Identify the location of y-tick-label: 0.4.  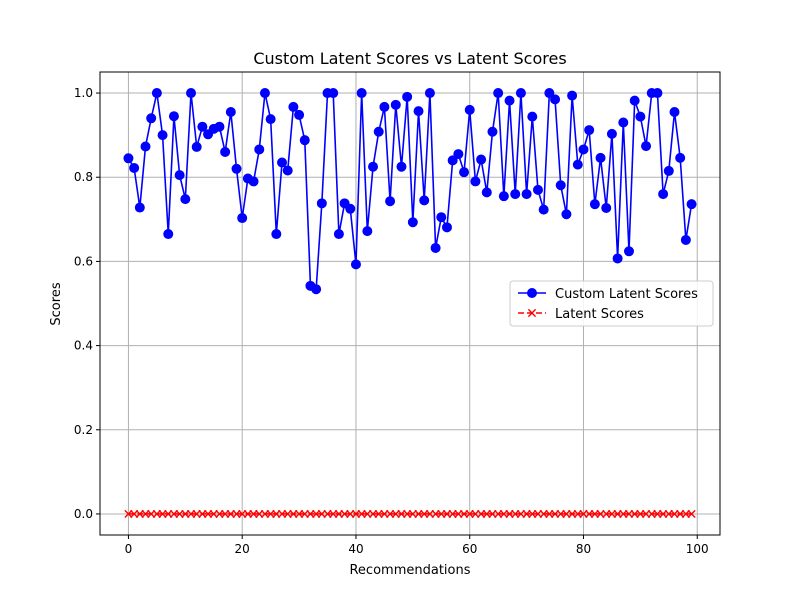
(83, 346).